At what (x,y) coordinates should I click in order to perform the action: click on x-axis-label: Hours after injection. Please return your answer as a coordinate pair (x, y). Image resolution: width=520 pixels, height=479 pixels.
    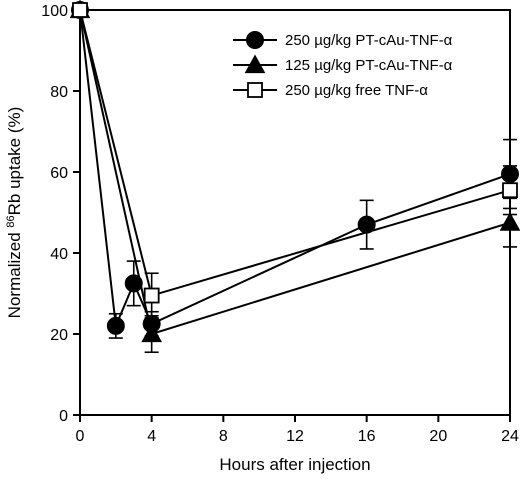
    Looking at the image, I should click on (294, 464).